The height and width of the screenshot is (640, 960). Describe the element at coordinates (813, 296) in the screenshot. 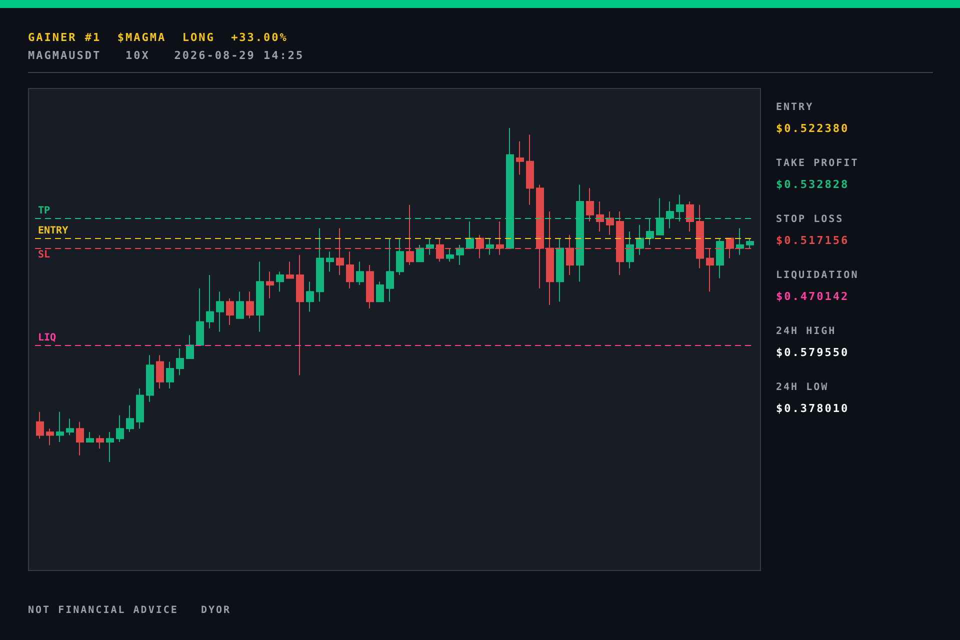

I see `text: $0.470142` at that location.